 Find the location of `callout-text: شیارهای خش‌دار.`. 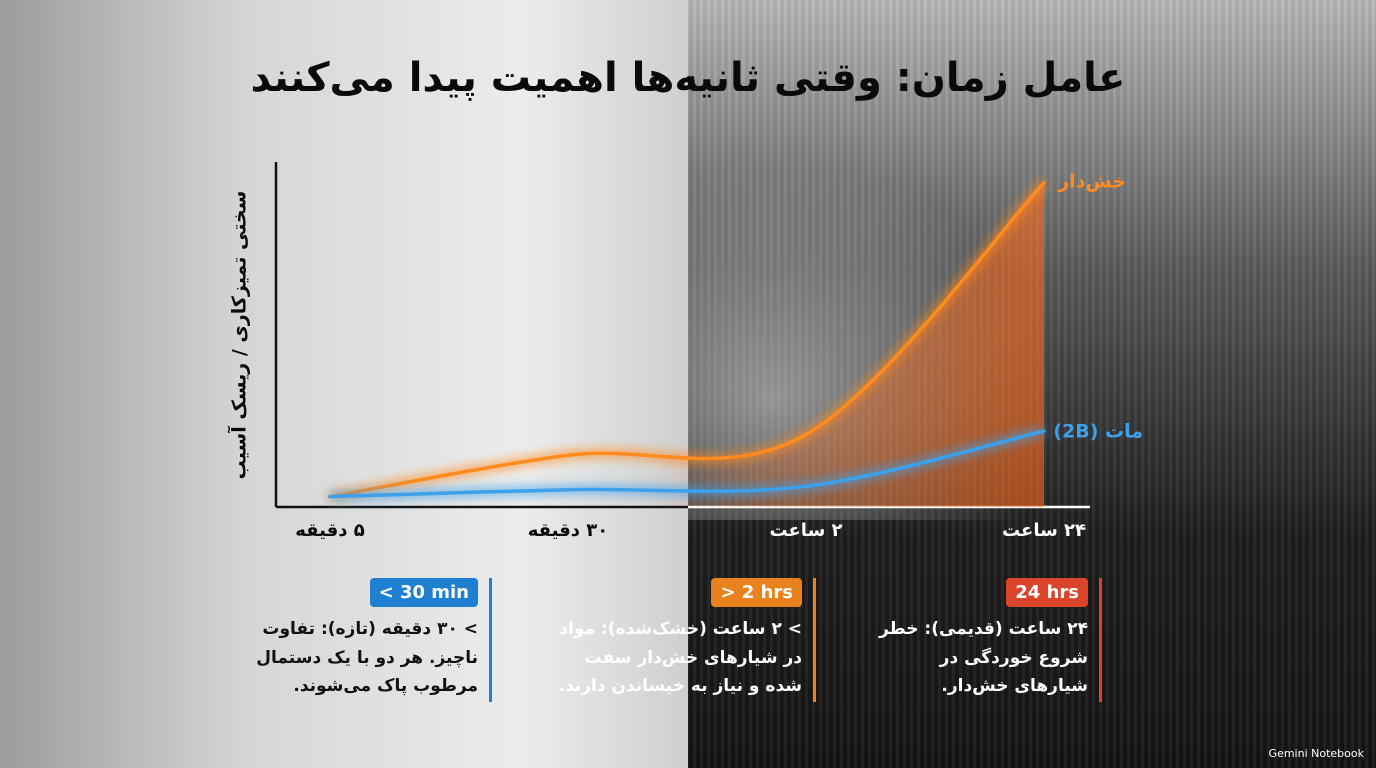

callout-text: شیارهای خش‌دار. is located at coordinates (1014, 686).